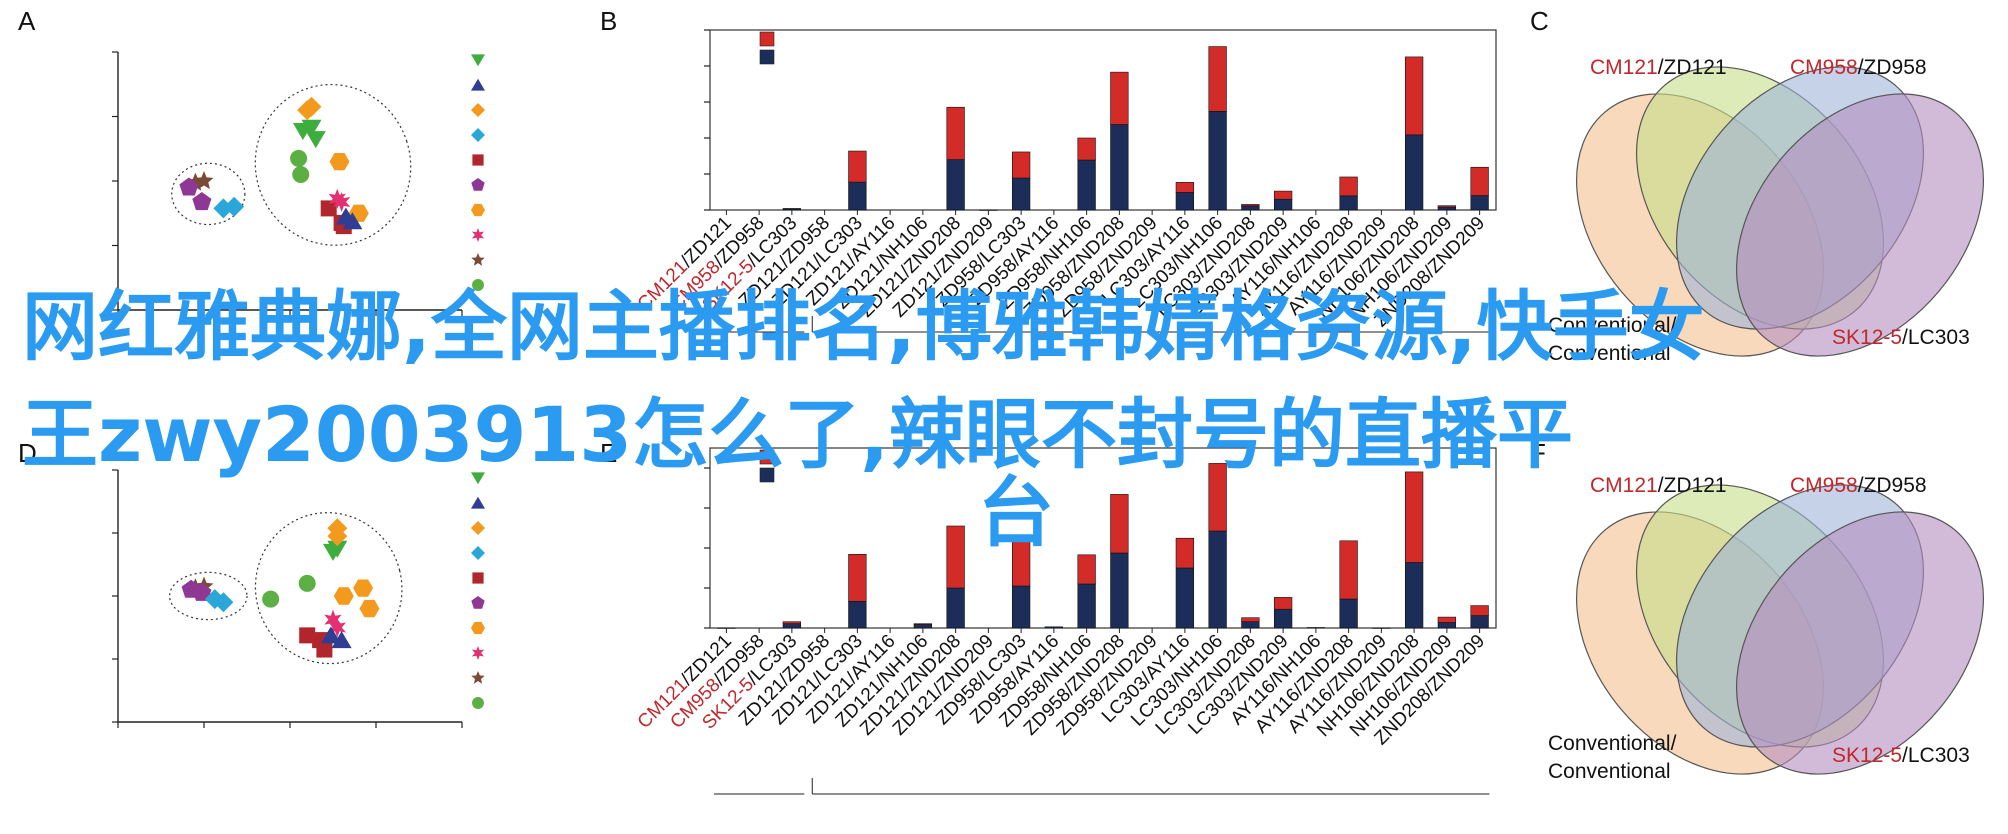  Describe the element at coordinates (1824, 67) in the screenshot. I see `venn-set-label-2-red-part: CM958` at that location.